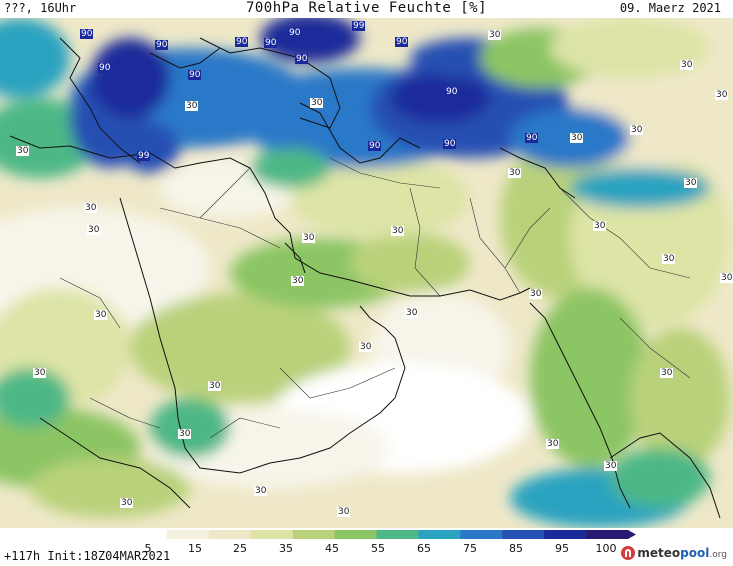  What do you see at coordinates (562, 548) in the screenshot?
I see `legend-tick: 95` at bounding box center [562, 548].